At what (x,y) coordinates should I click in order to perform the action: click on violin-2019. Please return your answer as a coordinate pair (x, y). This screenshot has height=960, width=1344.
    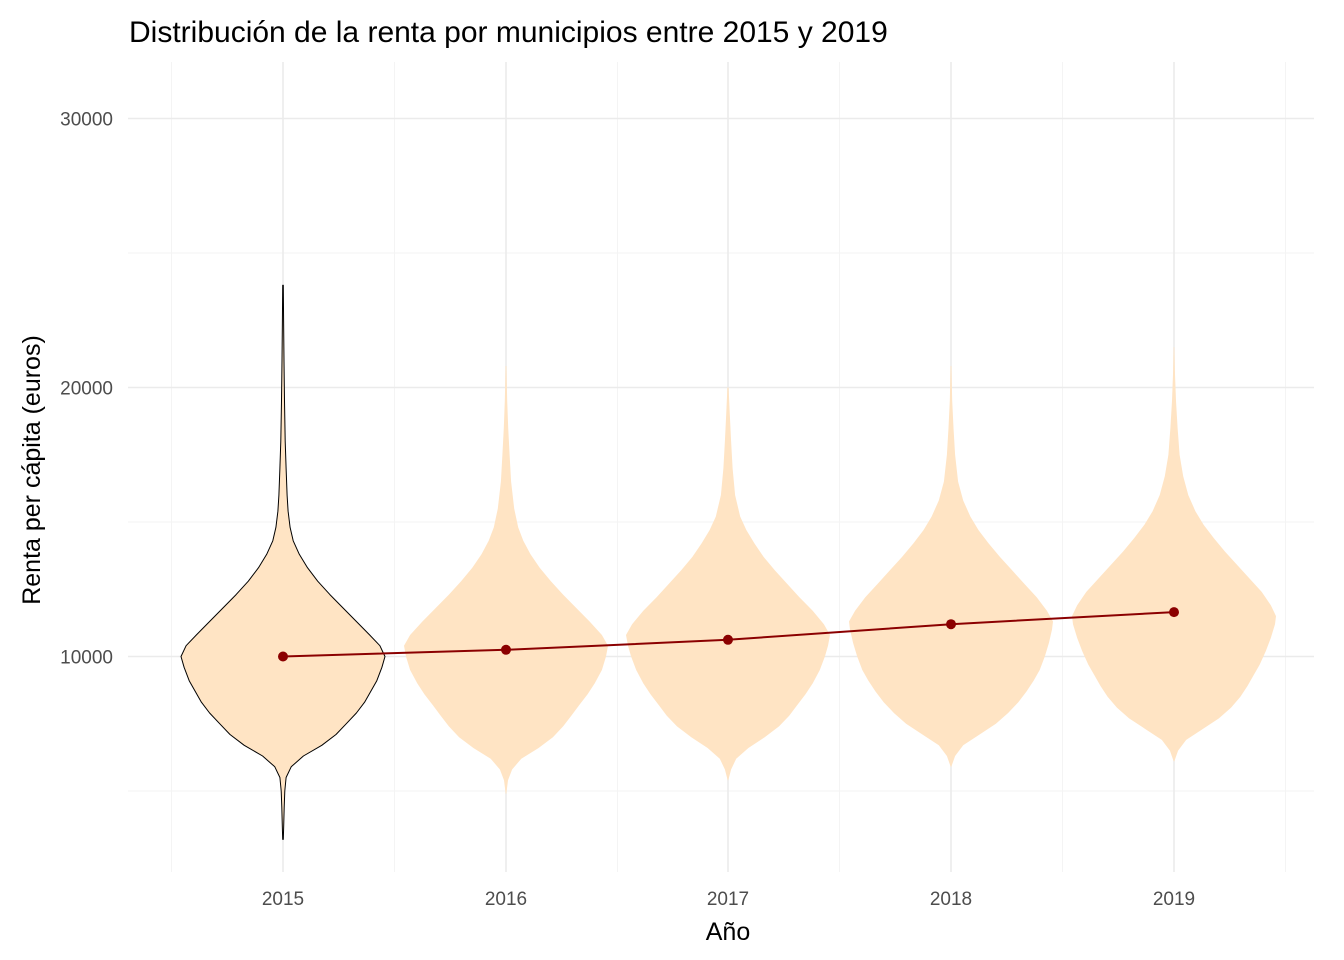
    Looking at the image, I should click on (1174, 554).